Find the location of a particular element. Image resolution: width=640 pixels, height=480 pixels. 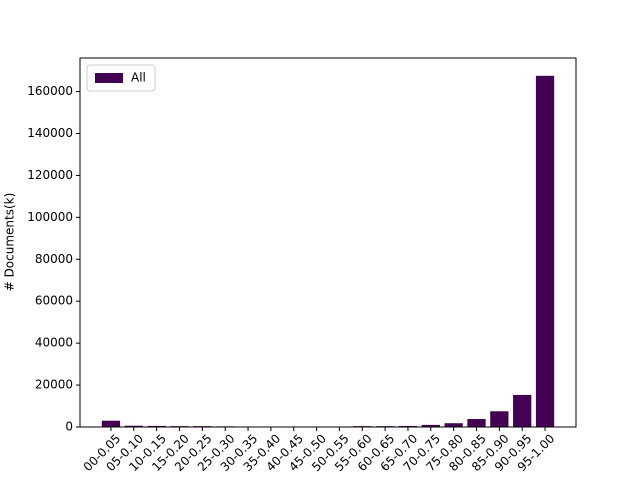

y-tick-label: 60000 is located at coordinates (54, 301).